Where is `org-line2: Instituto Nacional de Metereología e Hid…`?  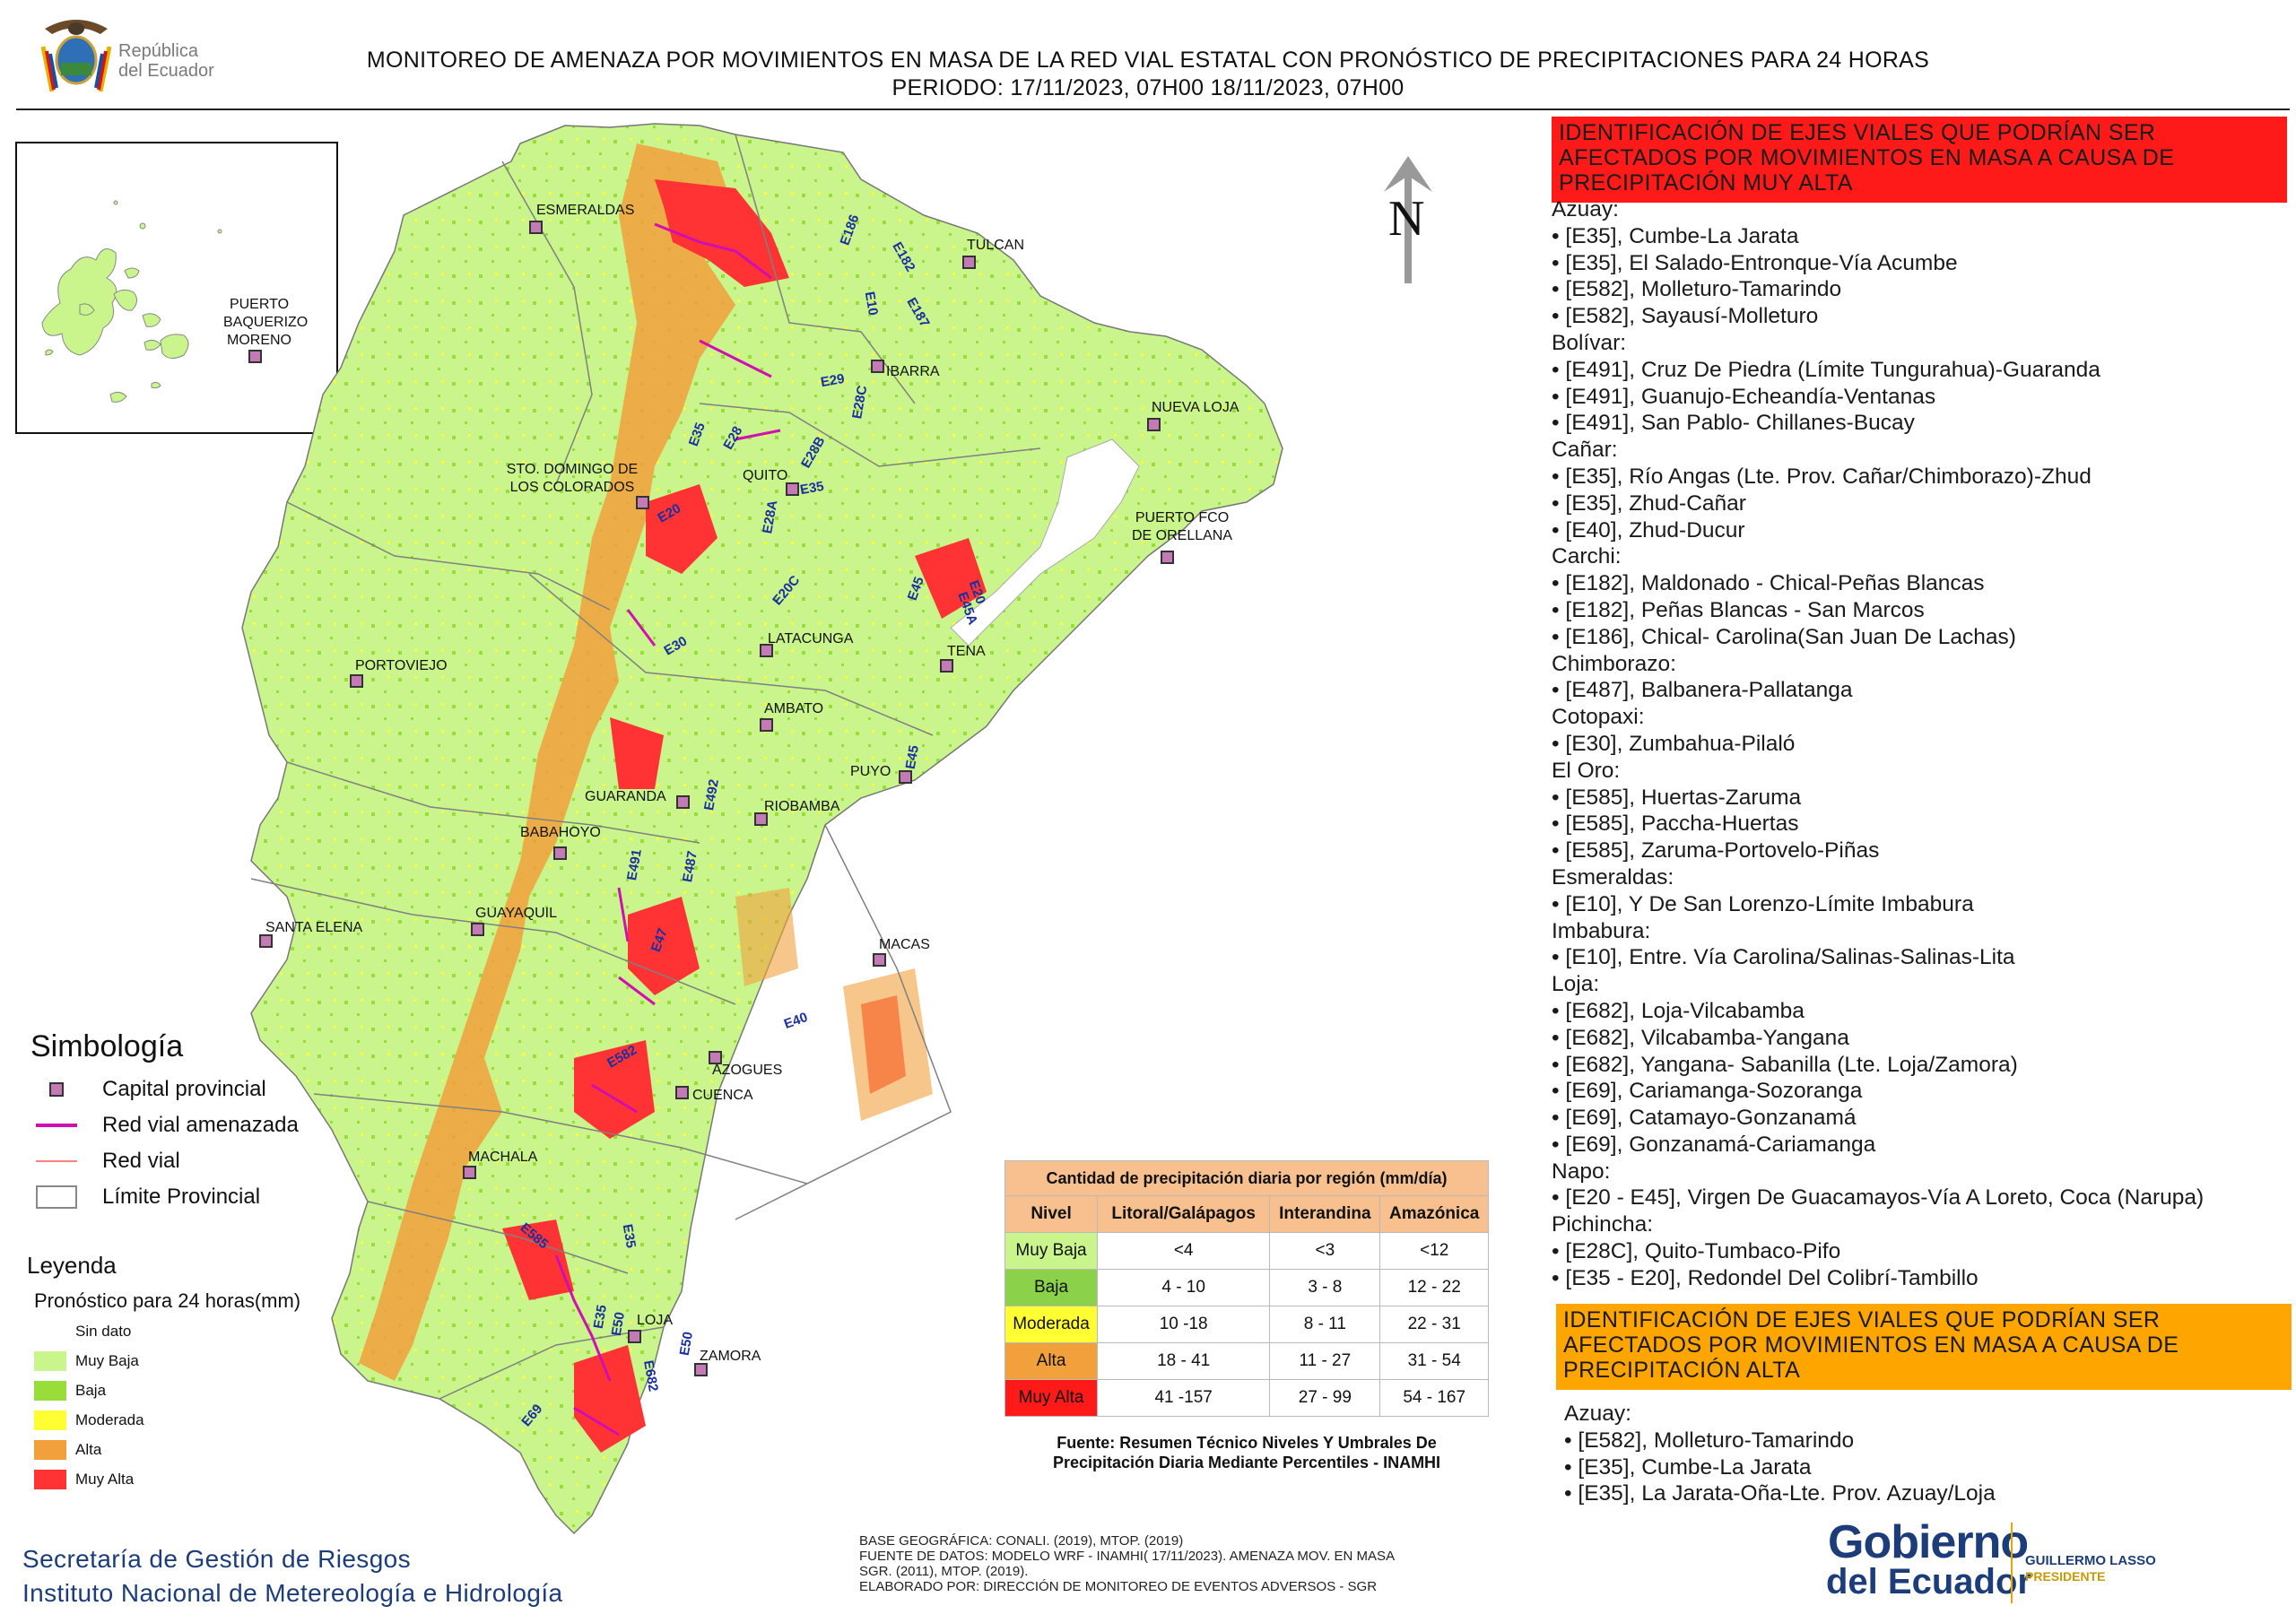 org-line2: Instituto Nacional de Metereología e Hid… is located at coordinates (292, 1593).